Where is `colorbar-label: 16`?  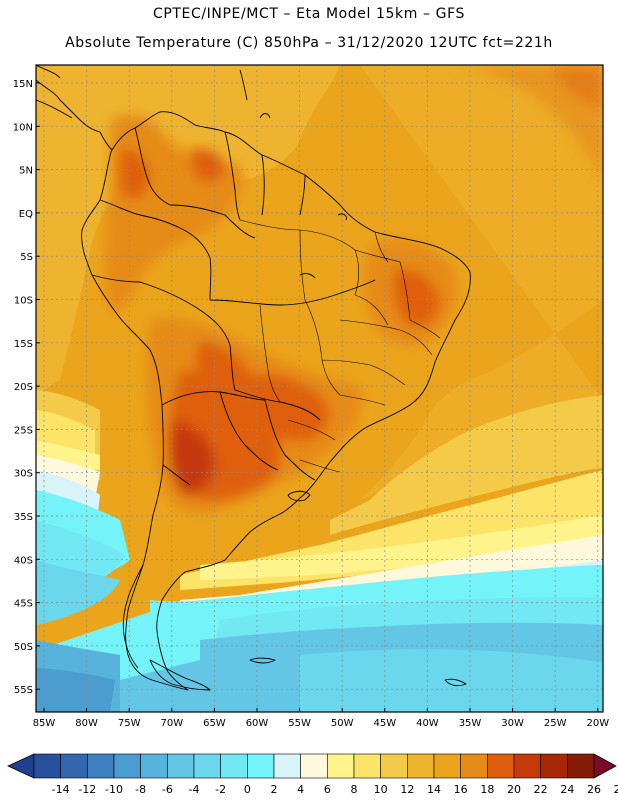 colorbar-label: 16 is located at coordinates (461, 789).